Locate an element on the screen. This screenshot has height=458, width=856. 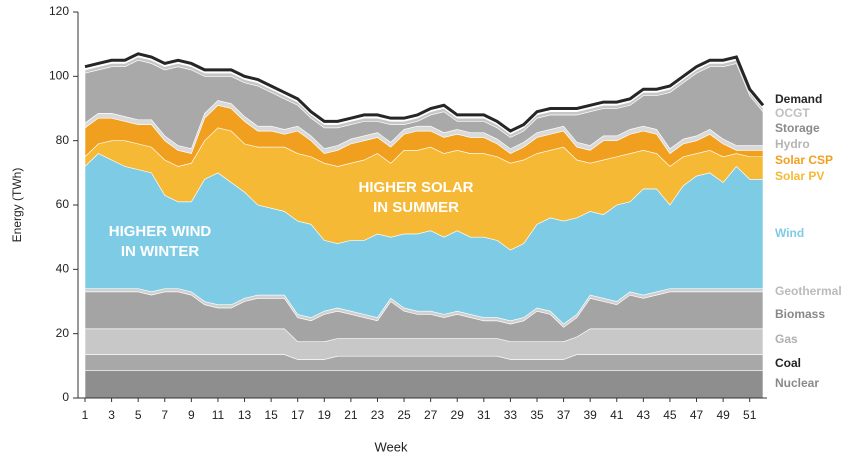
legend-label: Storage is located at coordinates (797, 128).